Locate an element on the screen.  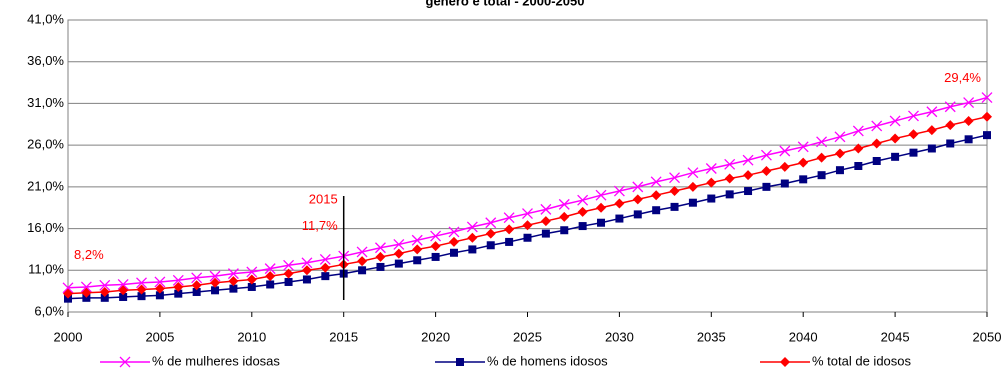
x-tick-label: 2000 is located at coordinates (68, 336).